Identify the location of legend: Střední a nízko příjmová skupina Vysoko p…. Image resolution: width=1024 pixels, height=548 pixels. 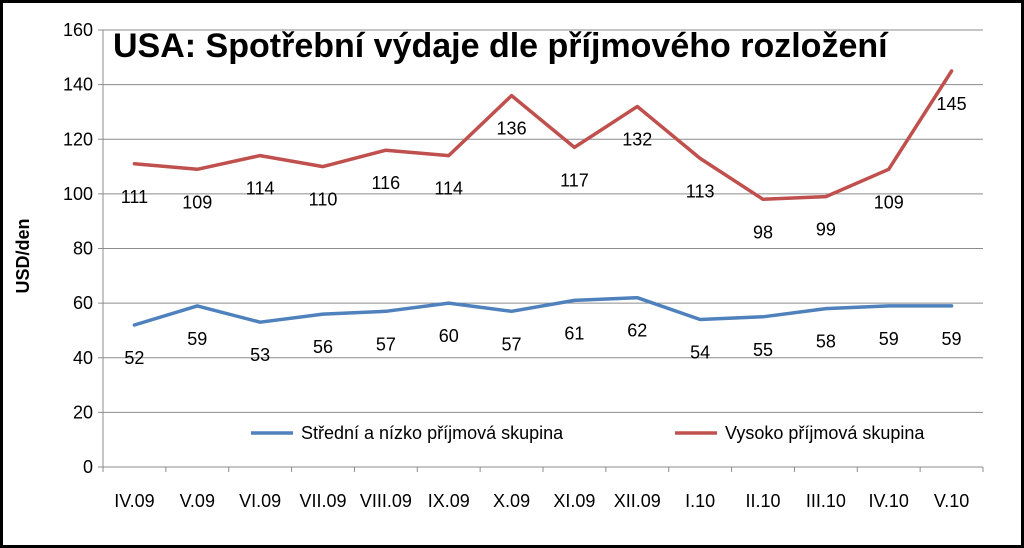
(588, 433).